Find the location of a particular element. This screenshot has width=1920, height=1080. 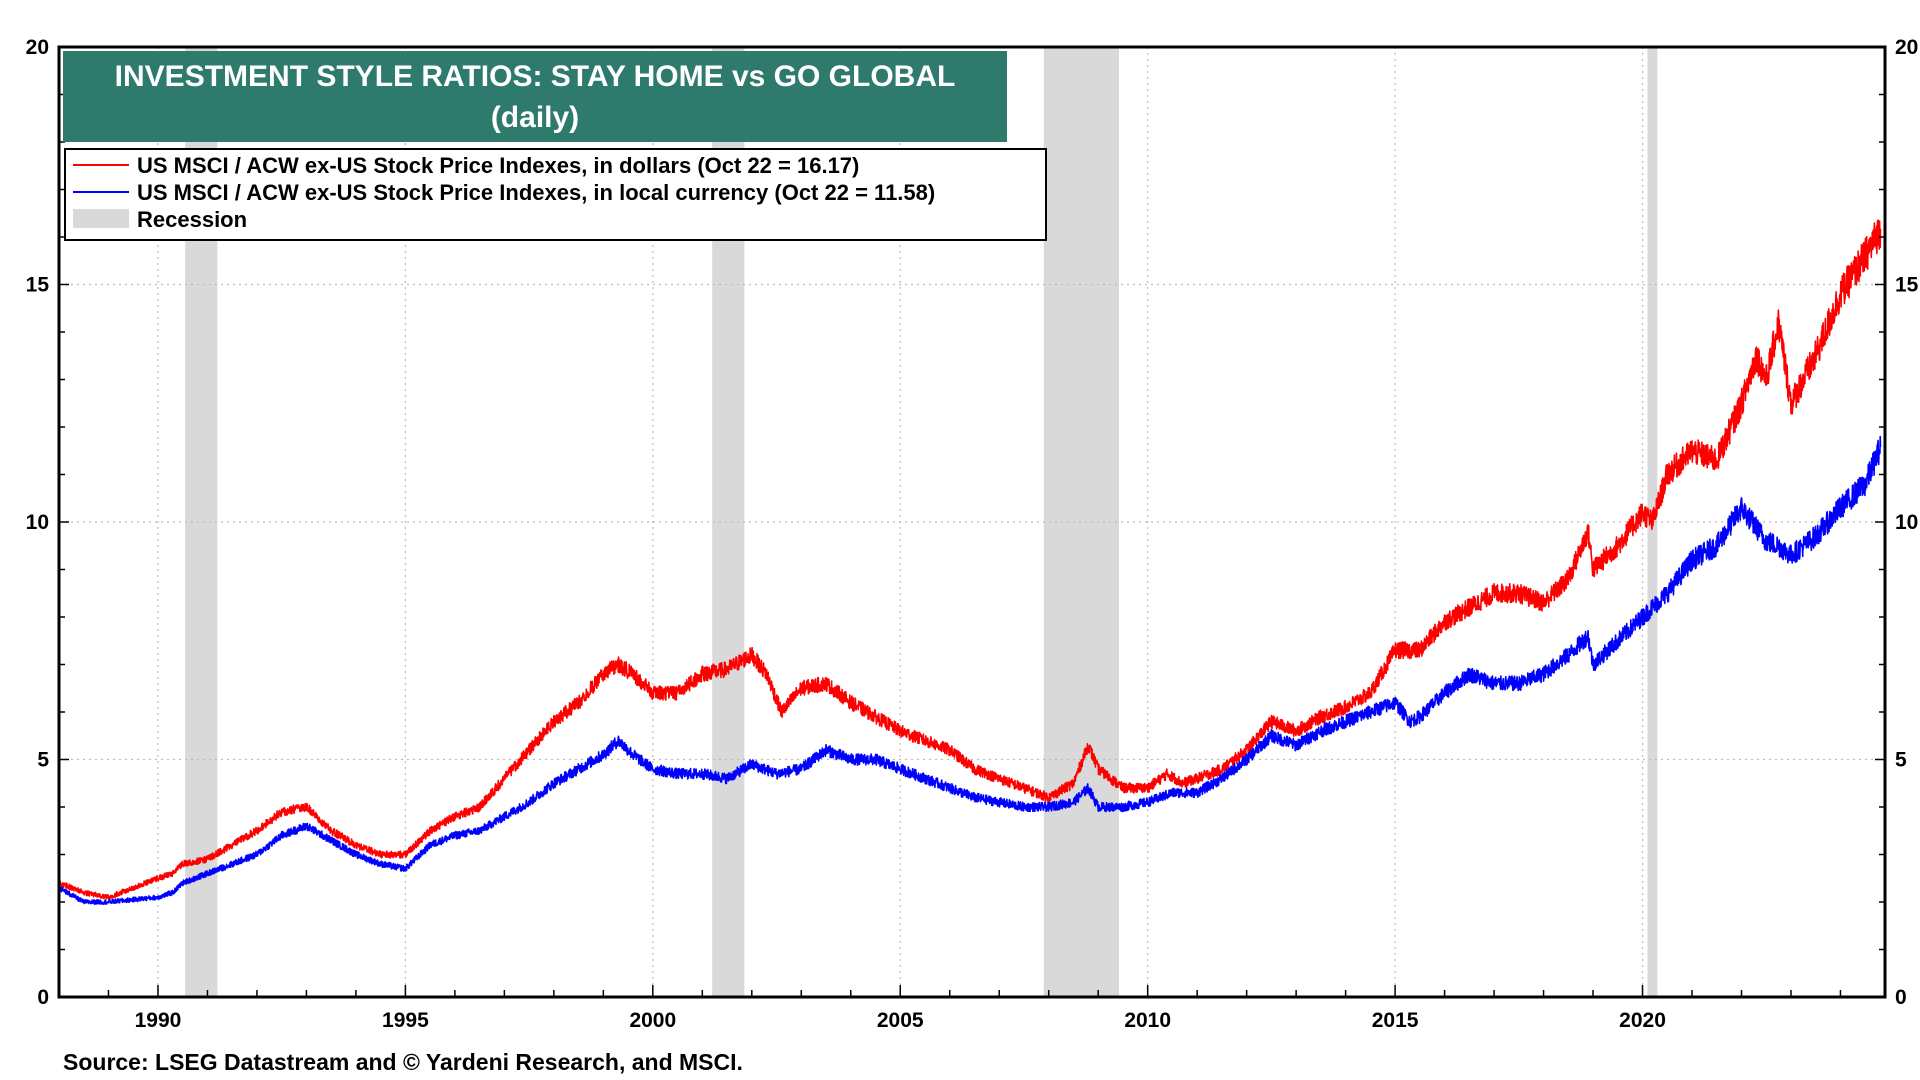

y-tick-label-left-15: 15 is located at coordinates (38, 285).